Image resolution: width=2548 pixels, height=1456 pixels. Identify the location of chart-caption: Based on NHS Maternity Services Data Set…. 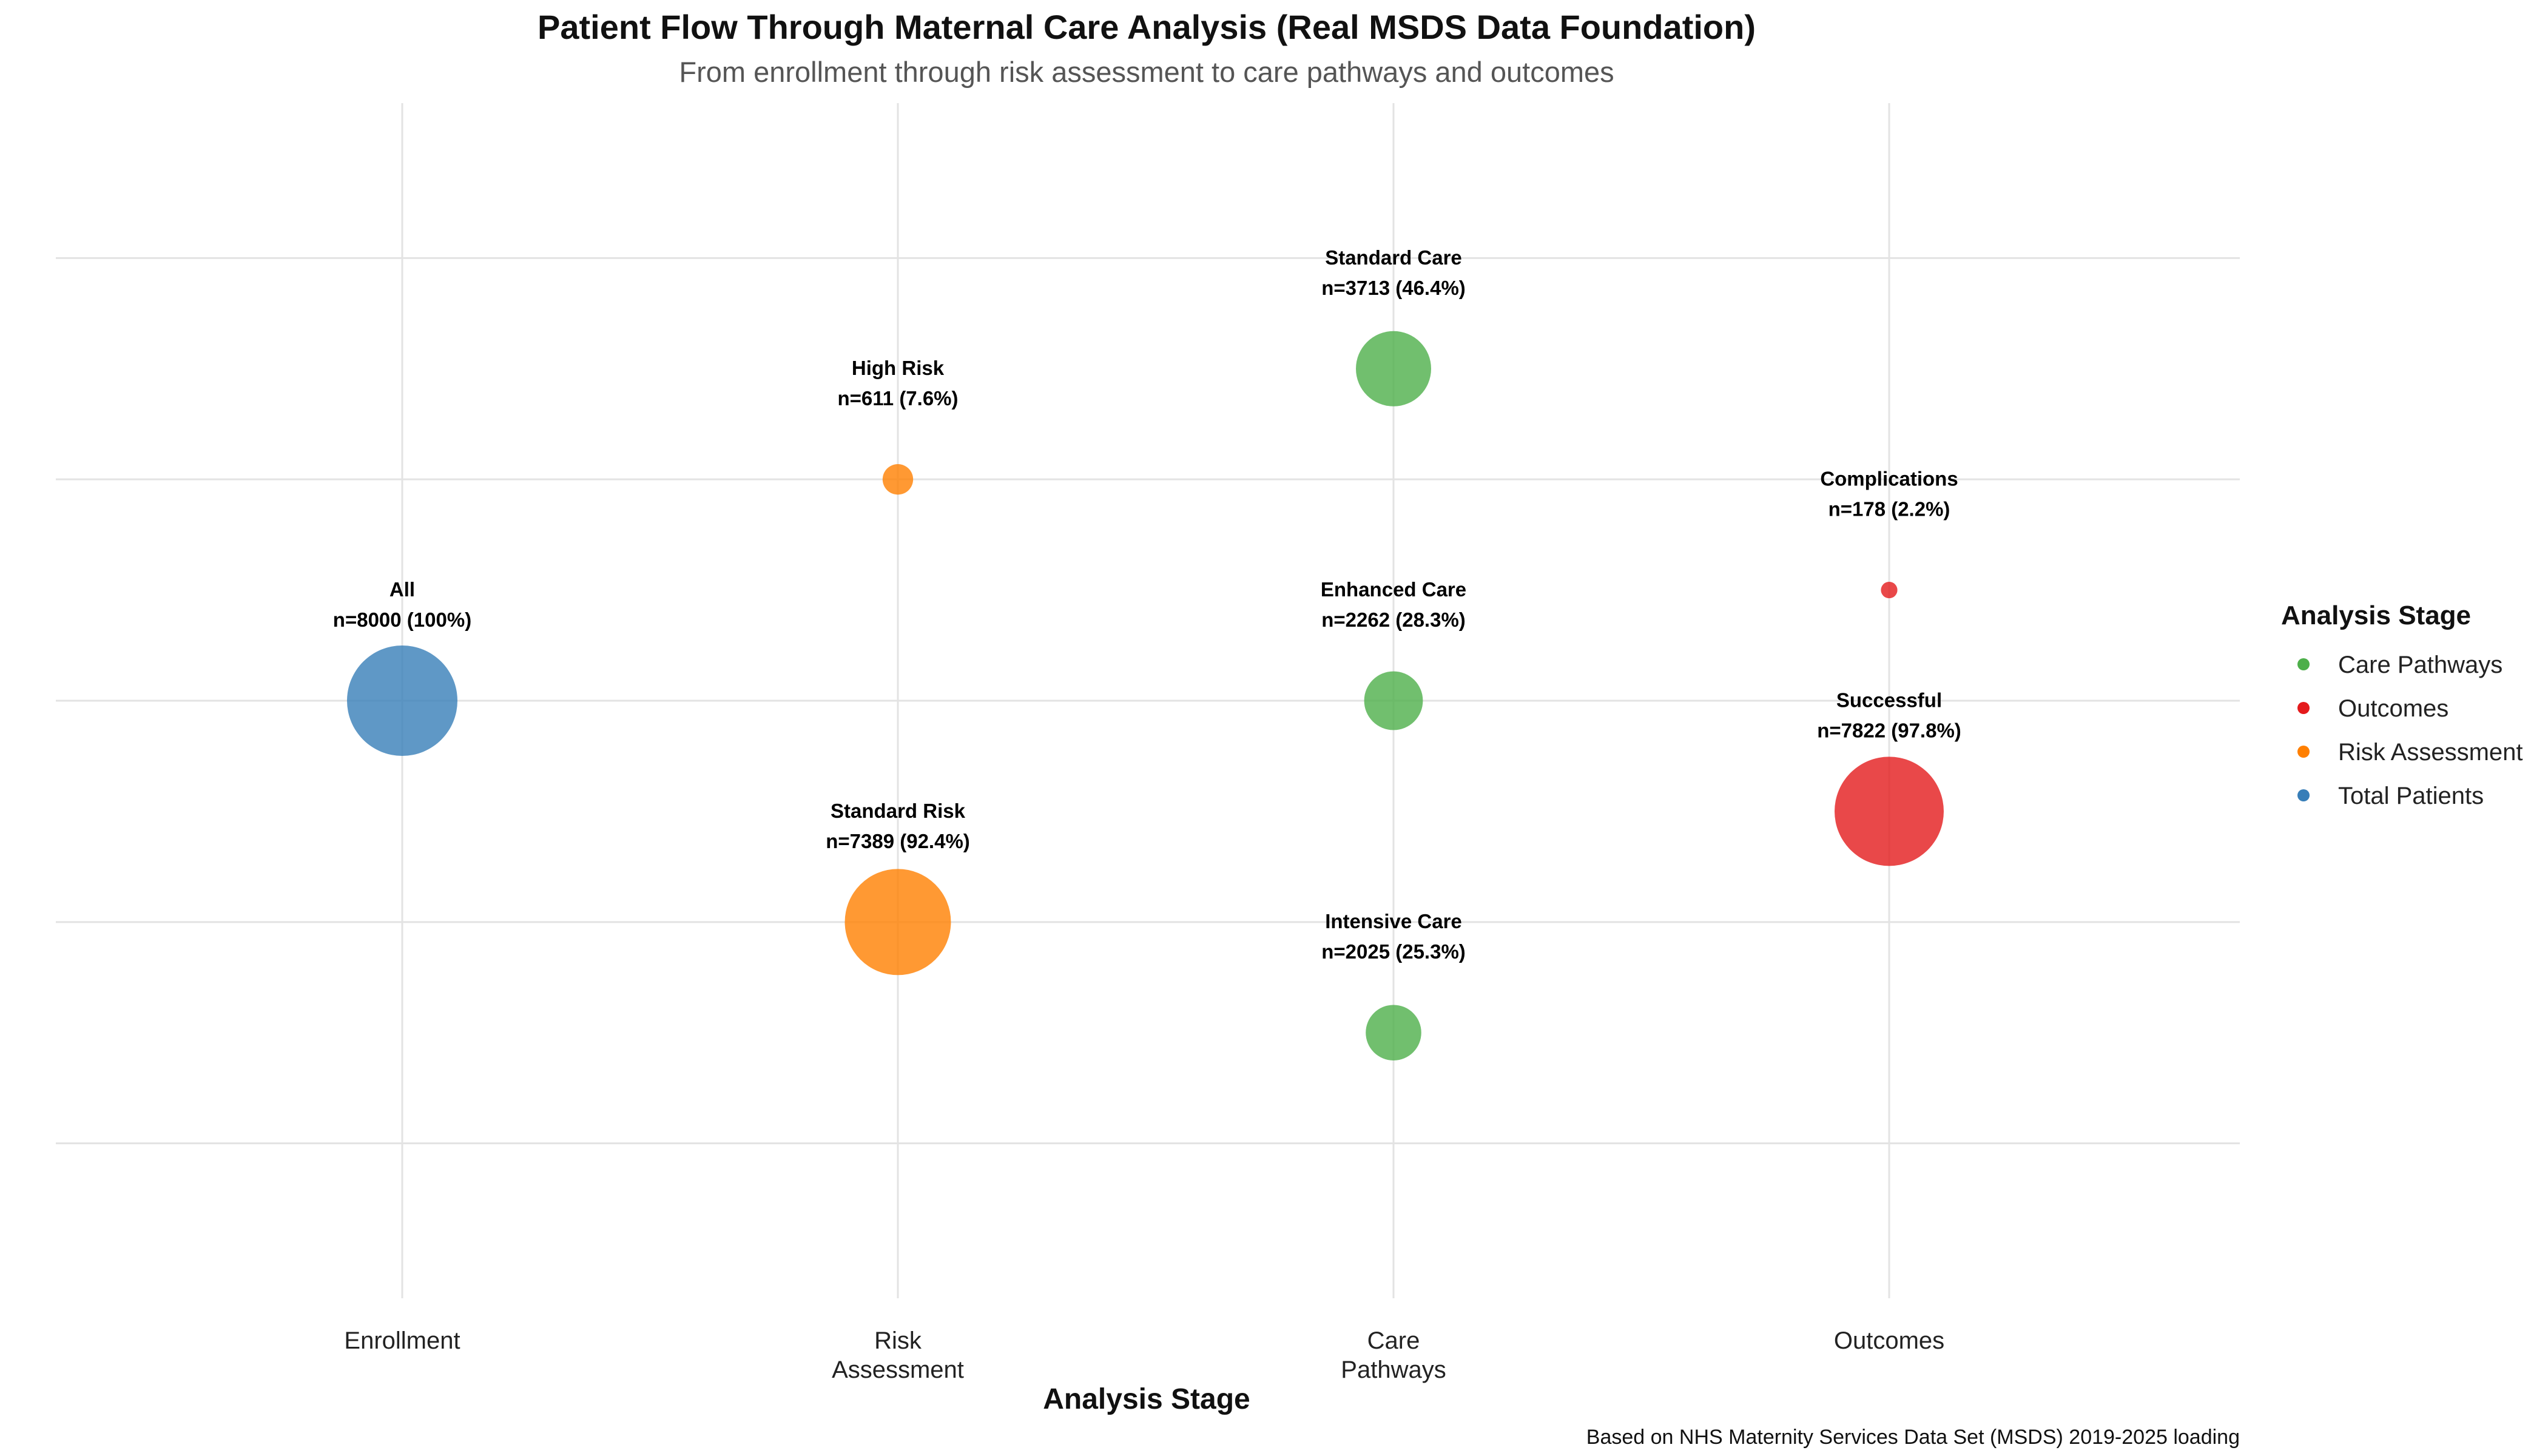
(1913, 1437).